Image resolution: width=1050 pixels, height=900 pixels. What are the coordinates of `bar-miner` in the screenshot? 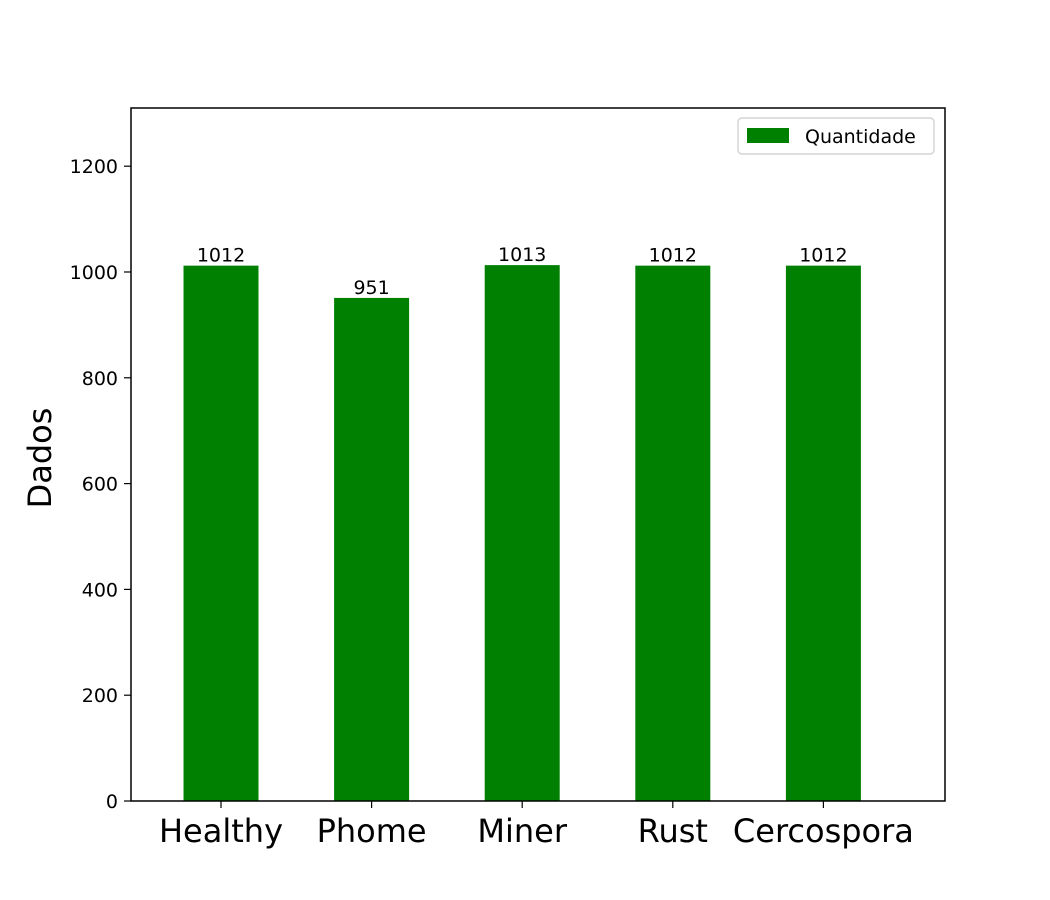 It's located at (522, 533).